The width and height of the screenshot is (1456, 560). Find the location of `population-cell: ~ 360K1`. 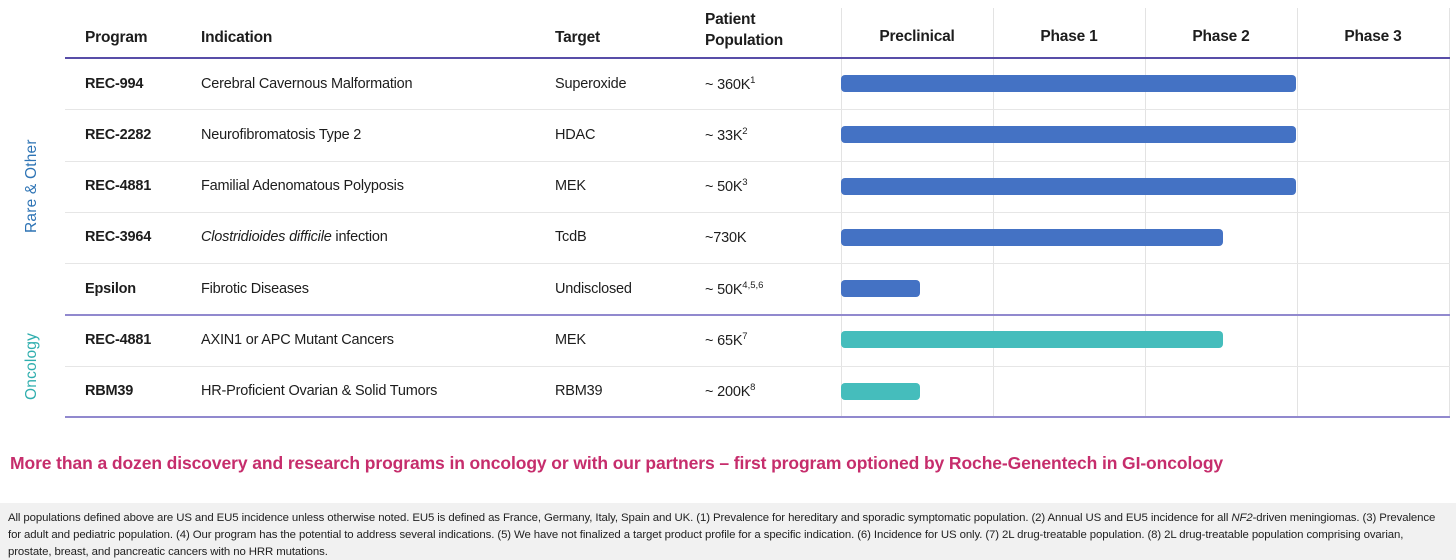

population-cell: ~ 360K1 is located at coordinates (730, 84).